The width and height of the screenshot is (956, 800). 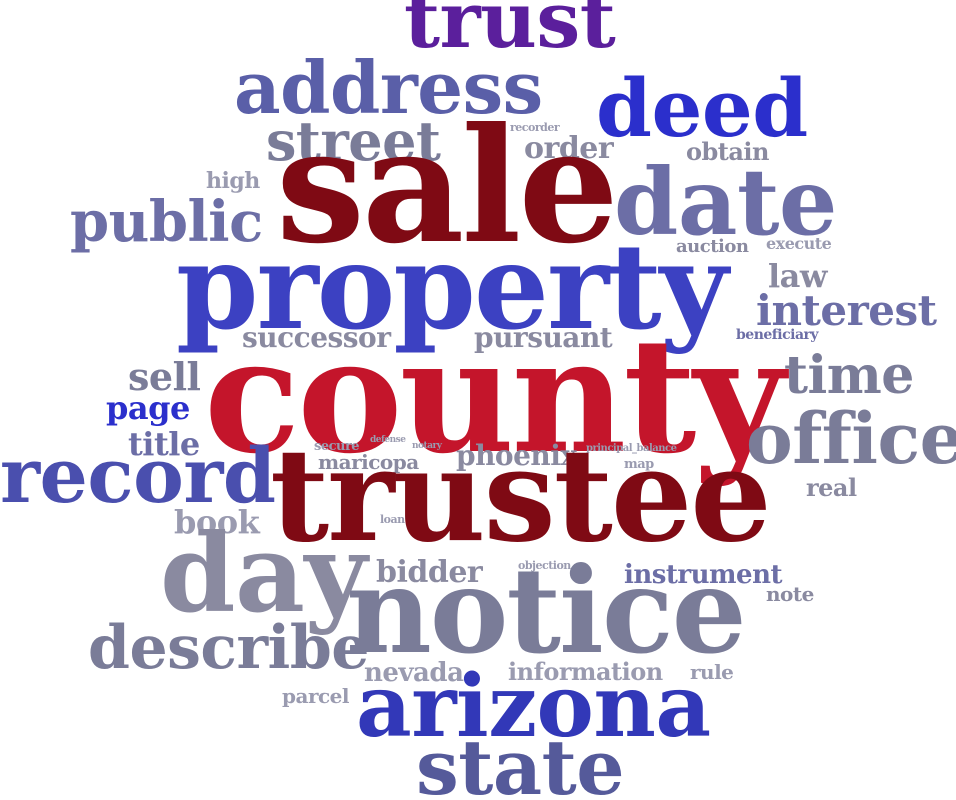 What do you see at coordinates (447, 186) in the screenshot?
I see `word-sale: sale` at bounding box center [447, 186].